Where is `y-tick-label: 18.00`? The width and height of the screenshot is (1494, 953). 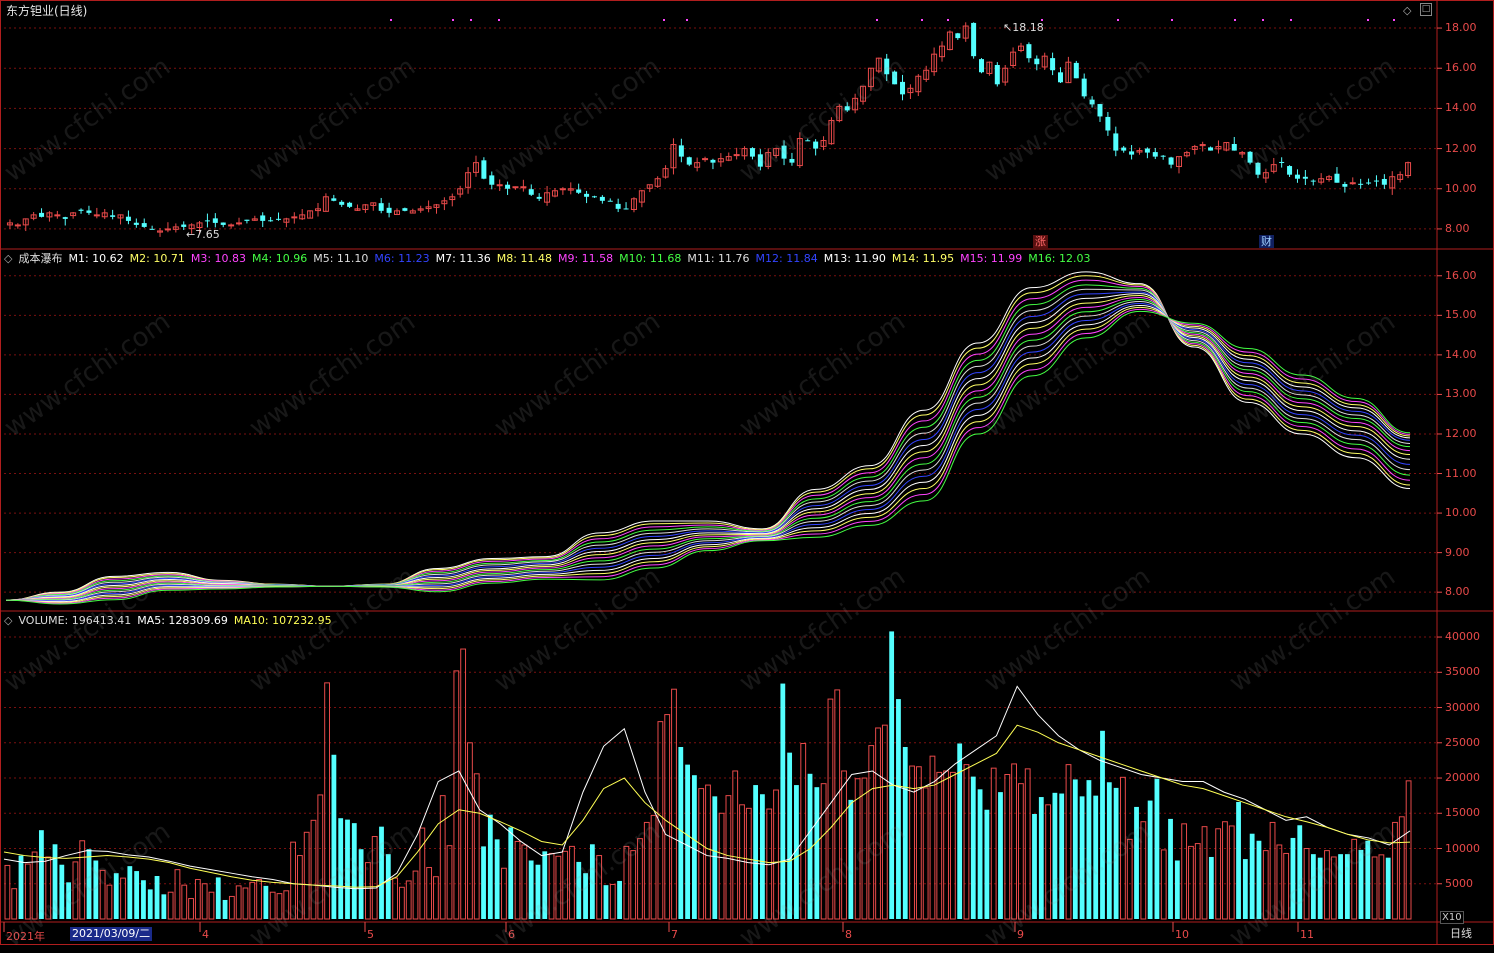 y-tick-label: 18.00 is located at coordinates (1461, 28).